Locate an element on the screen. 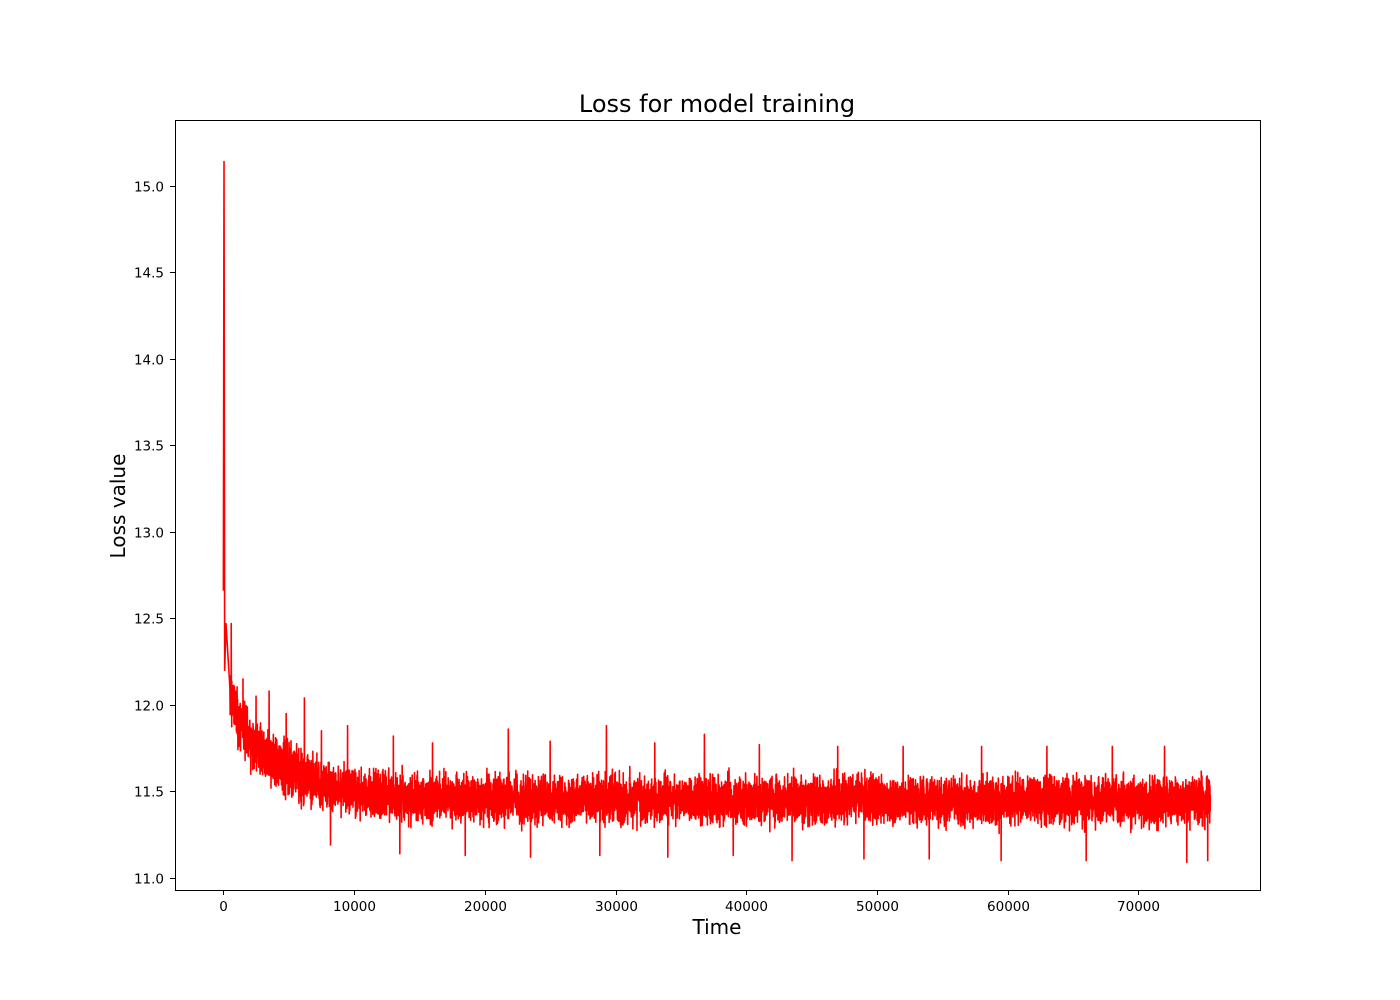 This screenshot has width=1400, height=1000. y-axis: 11.0 11.5 12.0 12.5 13.0 13.5 14.0 14.5 15.0 is located at coordinates (154, 534).